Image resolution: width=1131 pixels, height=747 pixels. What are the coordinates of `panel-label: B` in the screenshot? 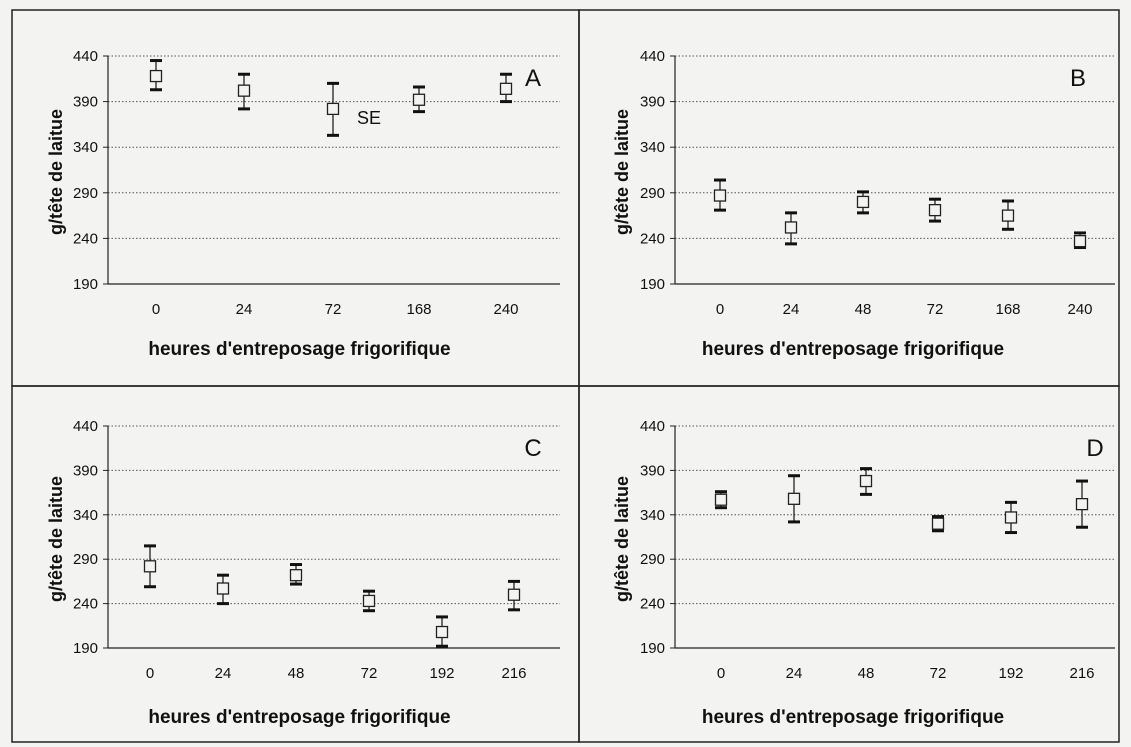 It's located at (1078, 78).